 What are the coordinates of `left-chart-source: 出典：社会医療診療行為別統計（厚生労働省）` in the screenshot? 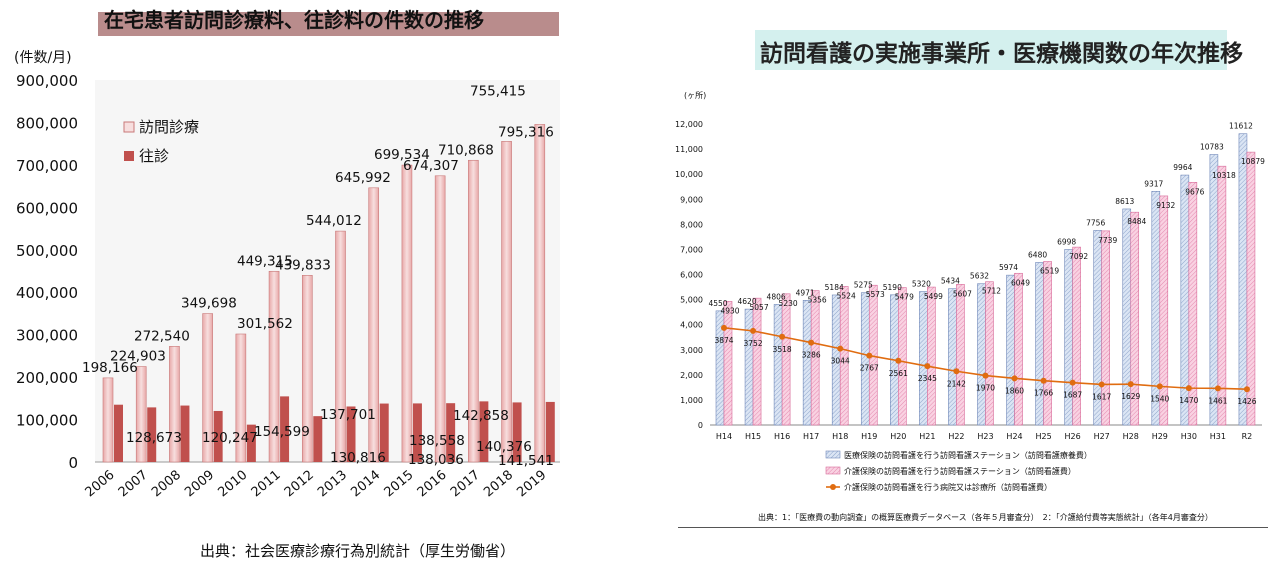 It's located at (358, 551).